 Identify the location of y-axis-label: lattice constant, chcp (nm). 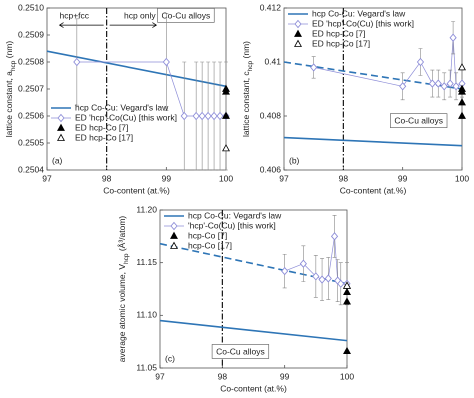
(247, 89).